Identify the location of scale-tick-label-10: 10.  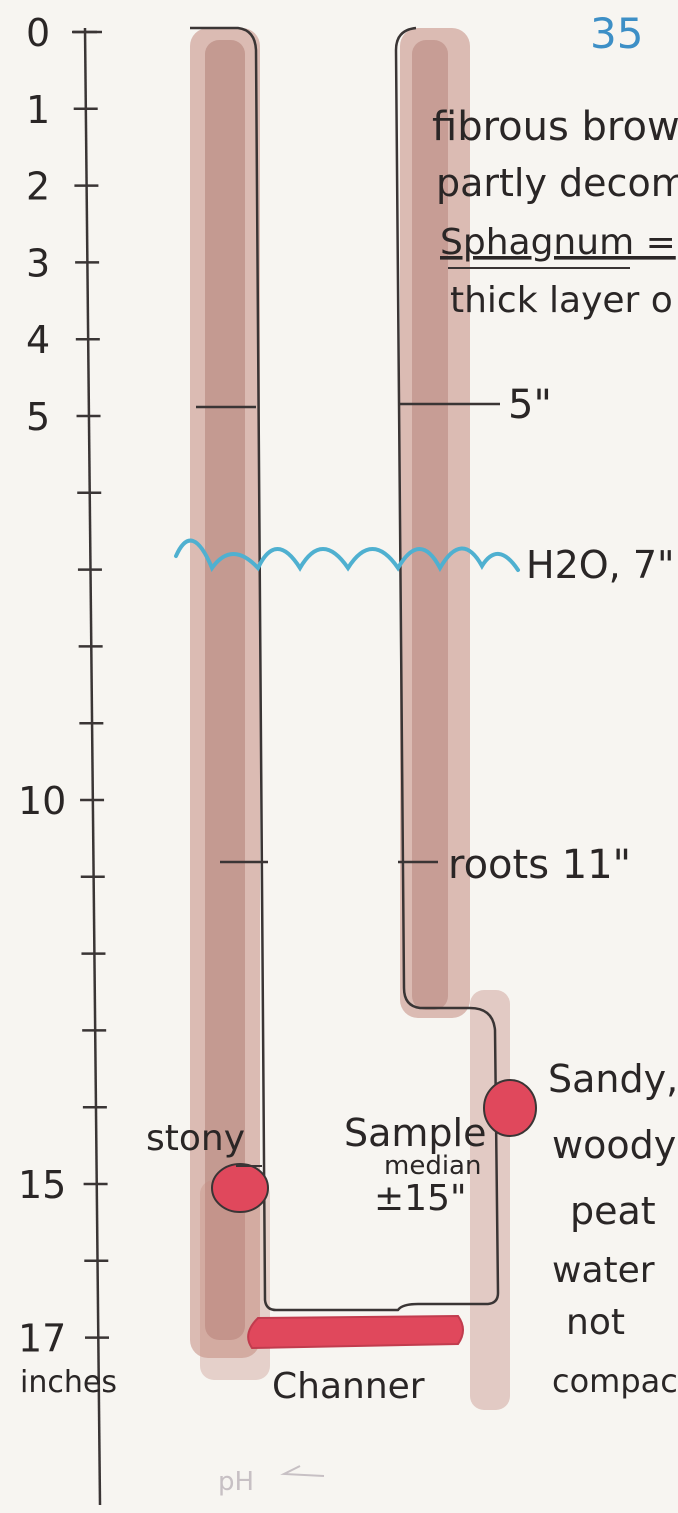
(42, 801).